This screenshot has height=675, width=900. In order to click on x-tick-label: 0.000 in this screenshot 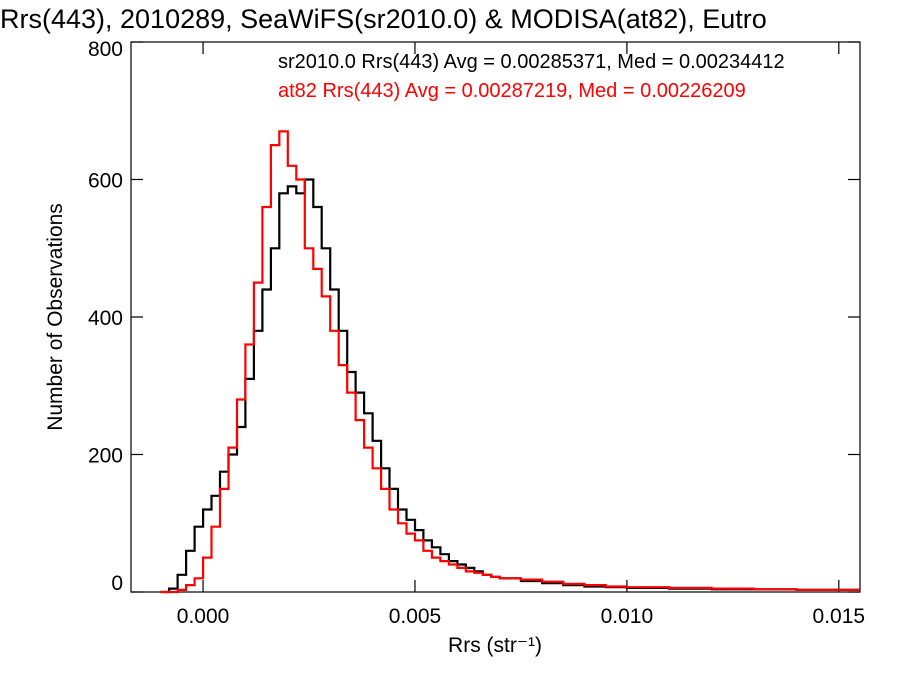, I will do `click(203, 616)`.